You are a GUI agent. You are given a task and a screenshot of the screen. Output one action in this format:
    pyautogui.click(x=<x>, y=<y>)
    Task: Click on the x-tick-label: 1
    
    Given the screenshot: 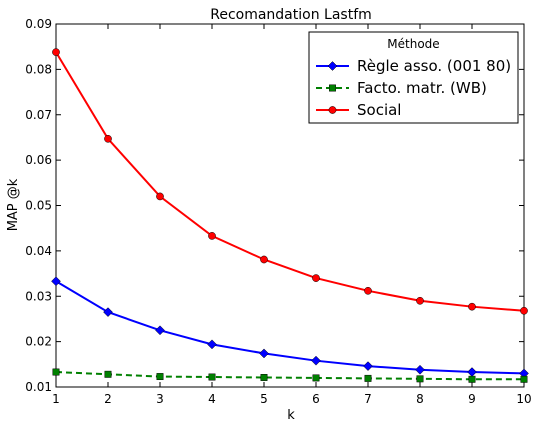 What is the action you would take?
    pyautogui.click(x=56, y=399)
    